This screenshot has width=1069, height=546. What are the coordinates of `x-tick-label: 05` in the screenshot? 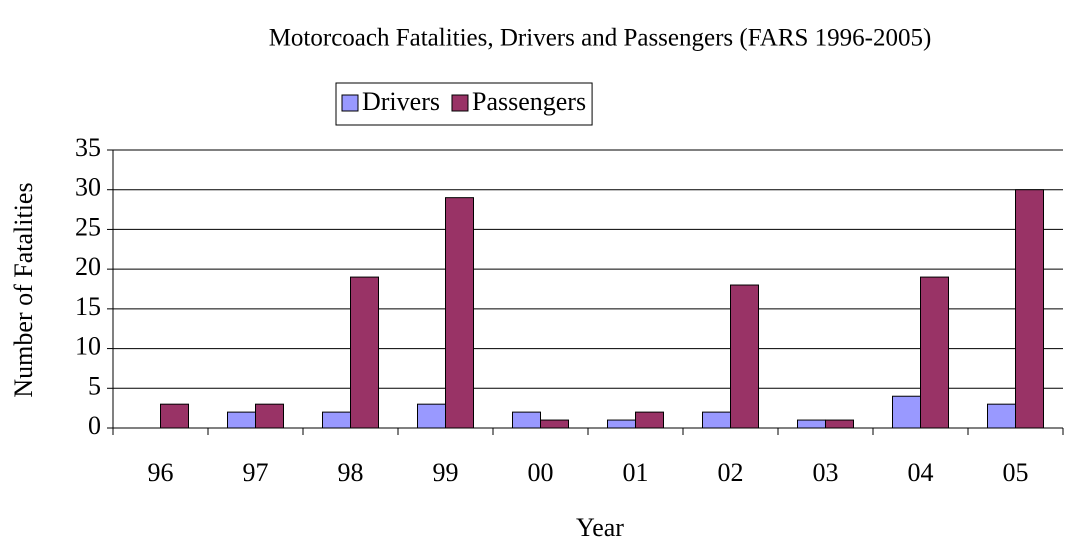 It's located at (1016, 472).